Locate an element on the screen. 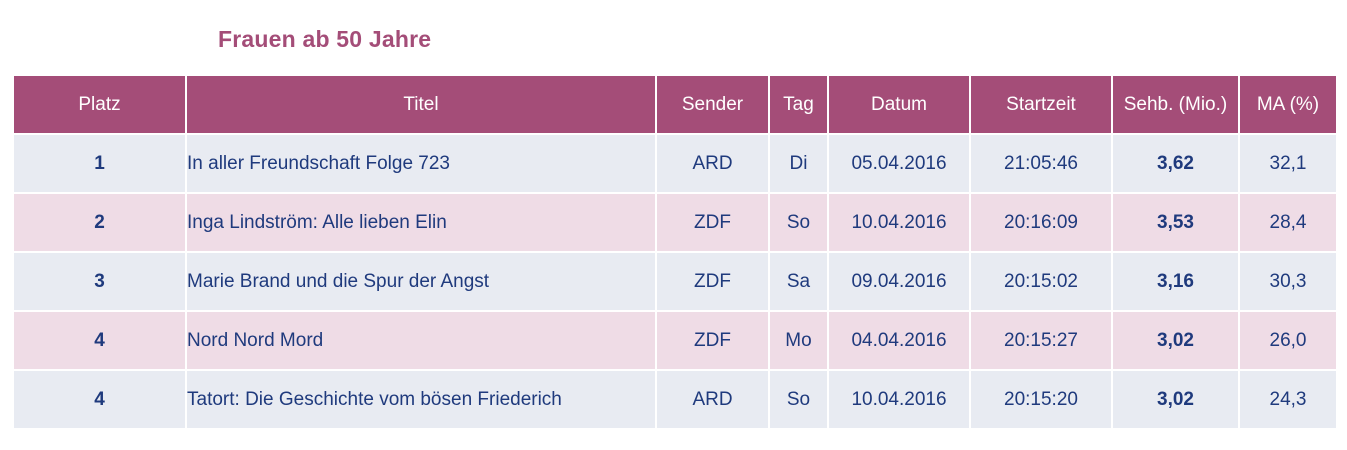 The height and width of the screenshot is (450, 1347). page-title: Frauen ab 50 Jahre is located at coordinates (325, 39).